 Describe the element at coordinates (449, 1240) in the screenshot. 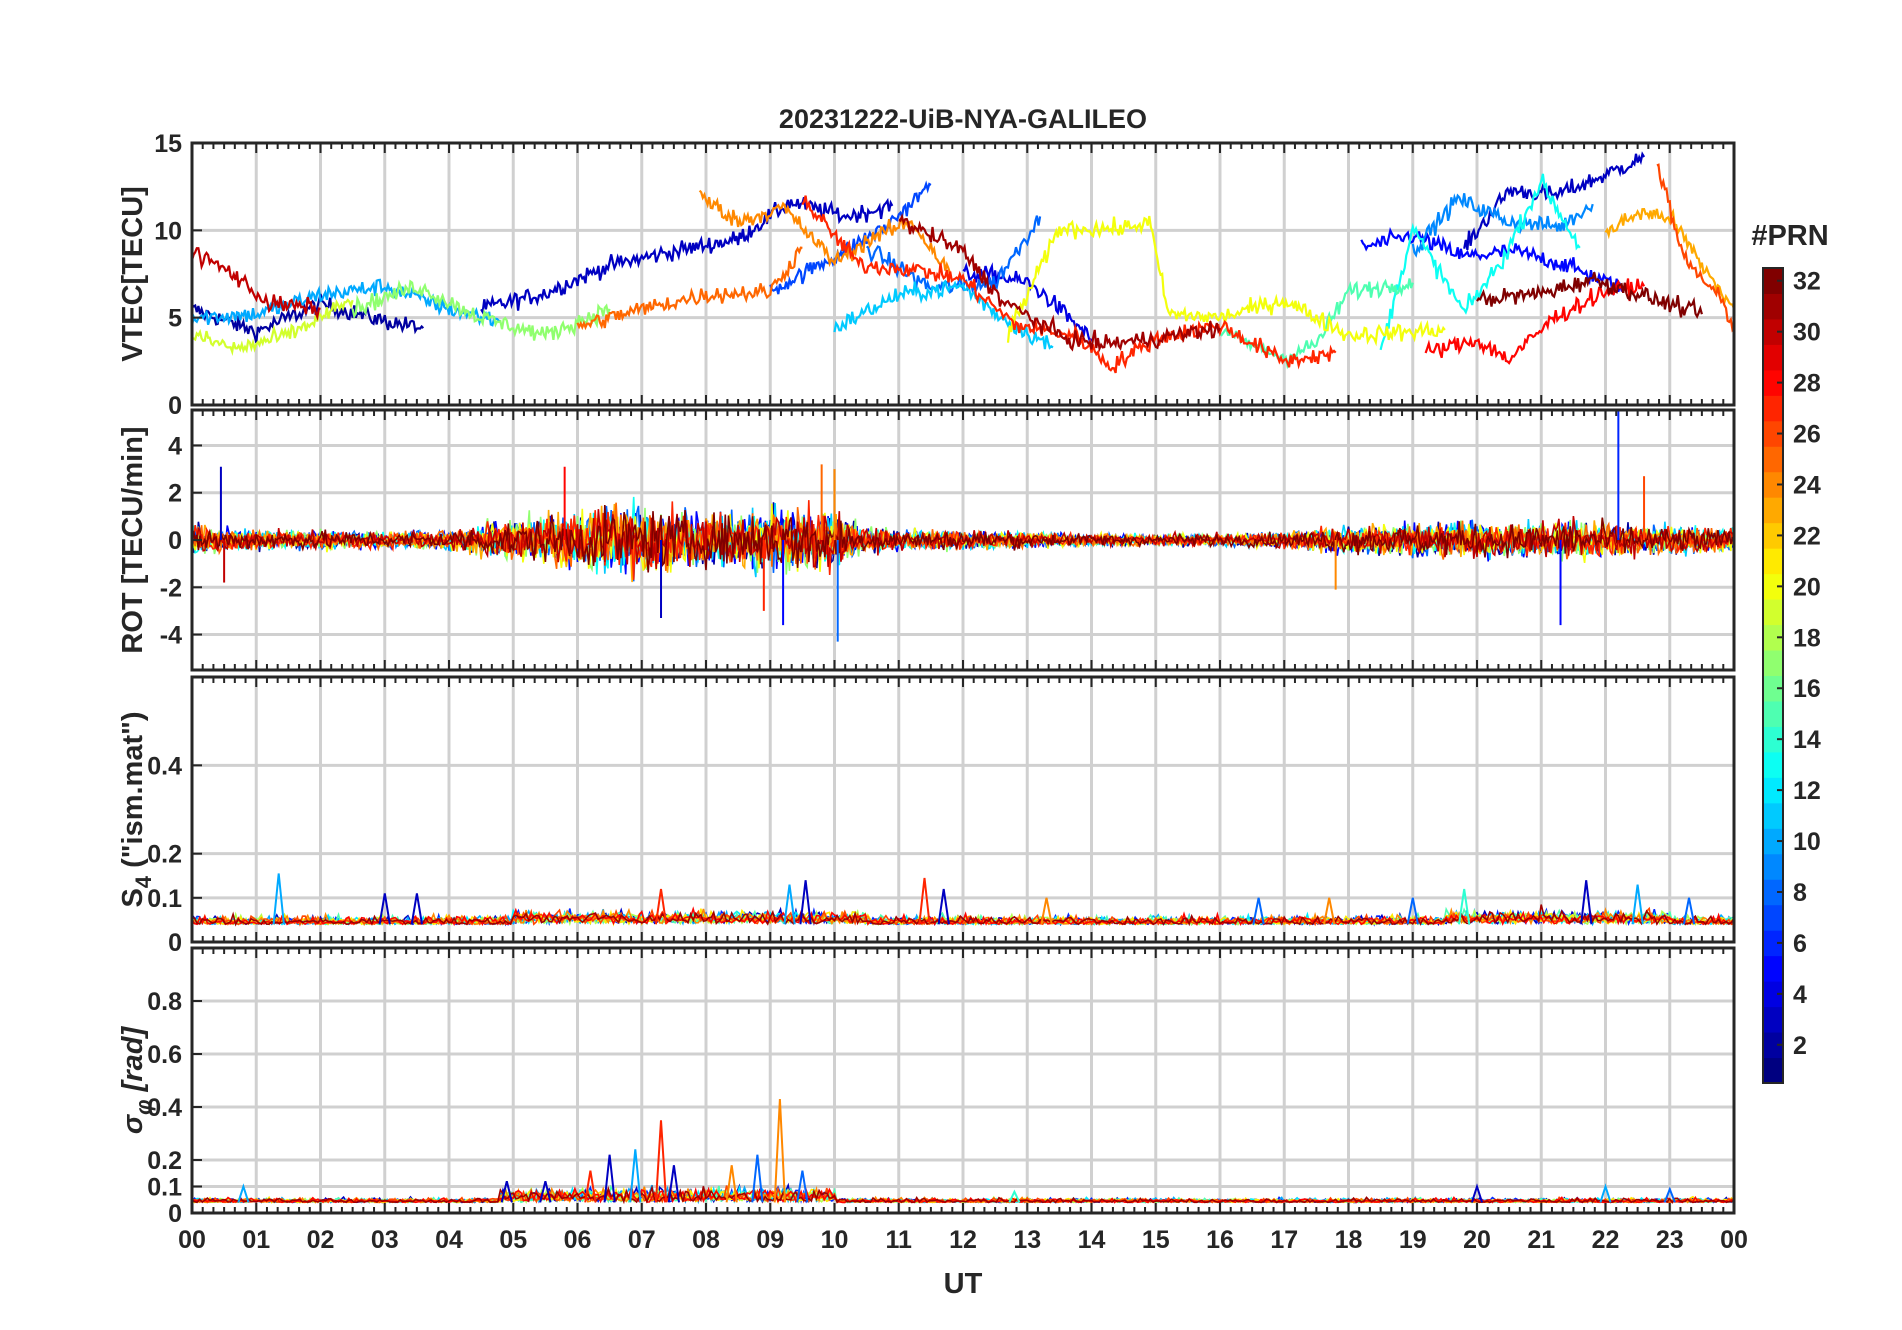

I see `x-tick-label: 04` at that location.